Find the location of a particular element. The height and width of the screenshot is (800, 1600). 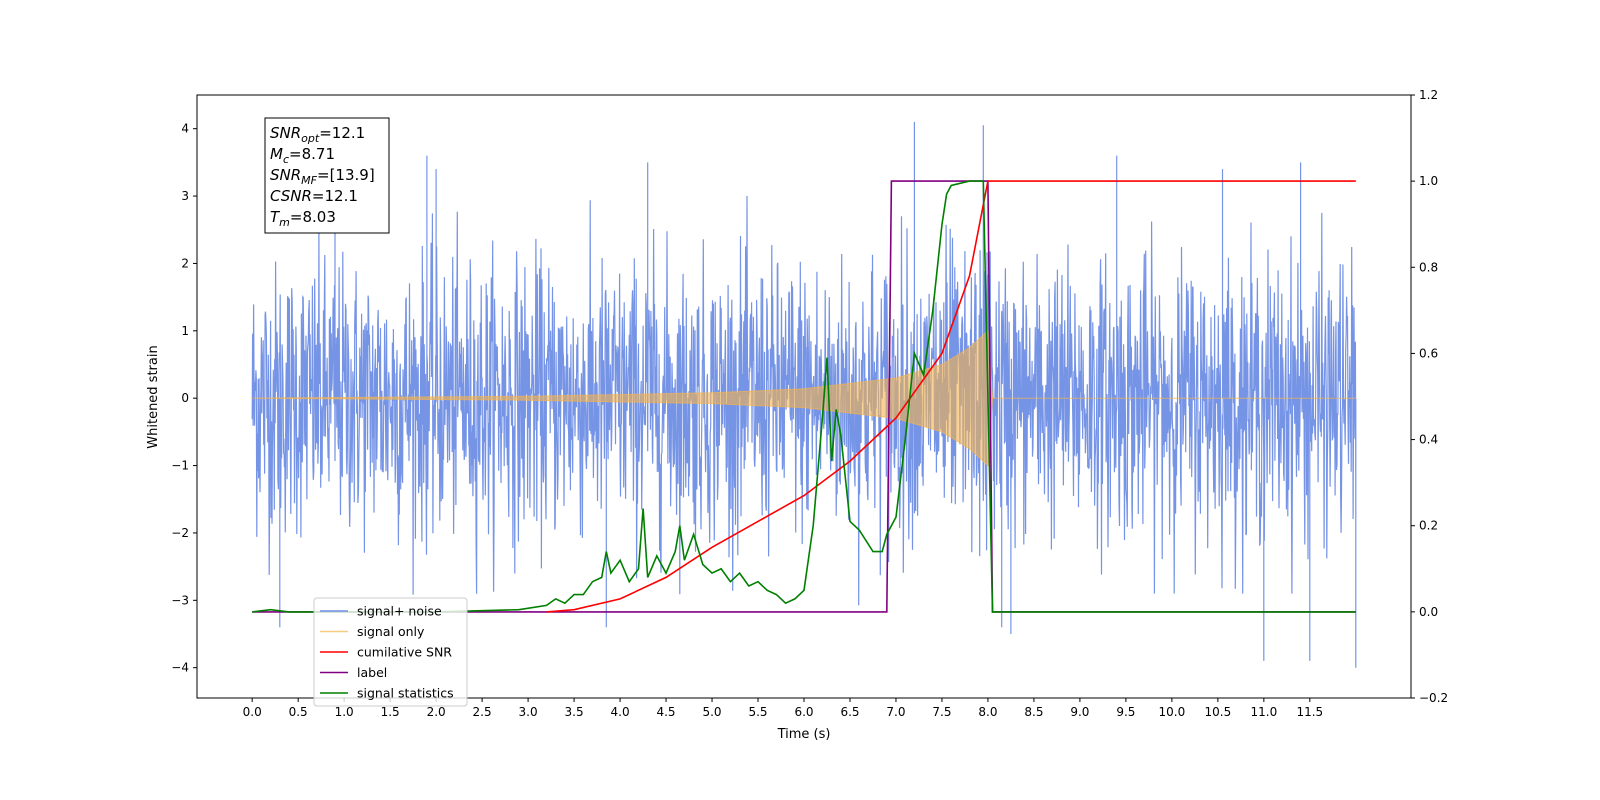

annotation-line: CSNR=12.1 is located at coordinates (314, 196).